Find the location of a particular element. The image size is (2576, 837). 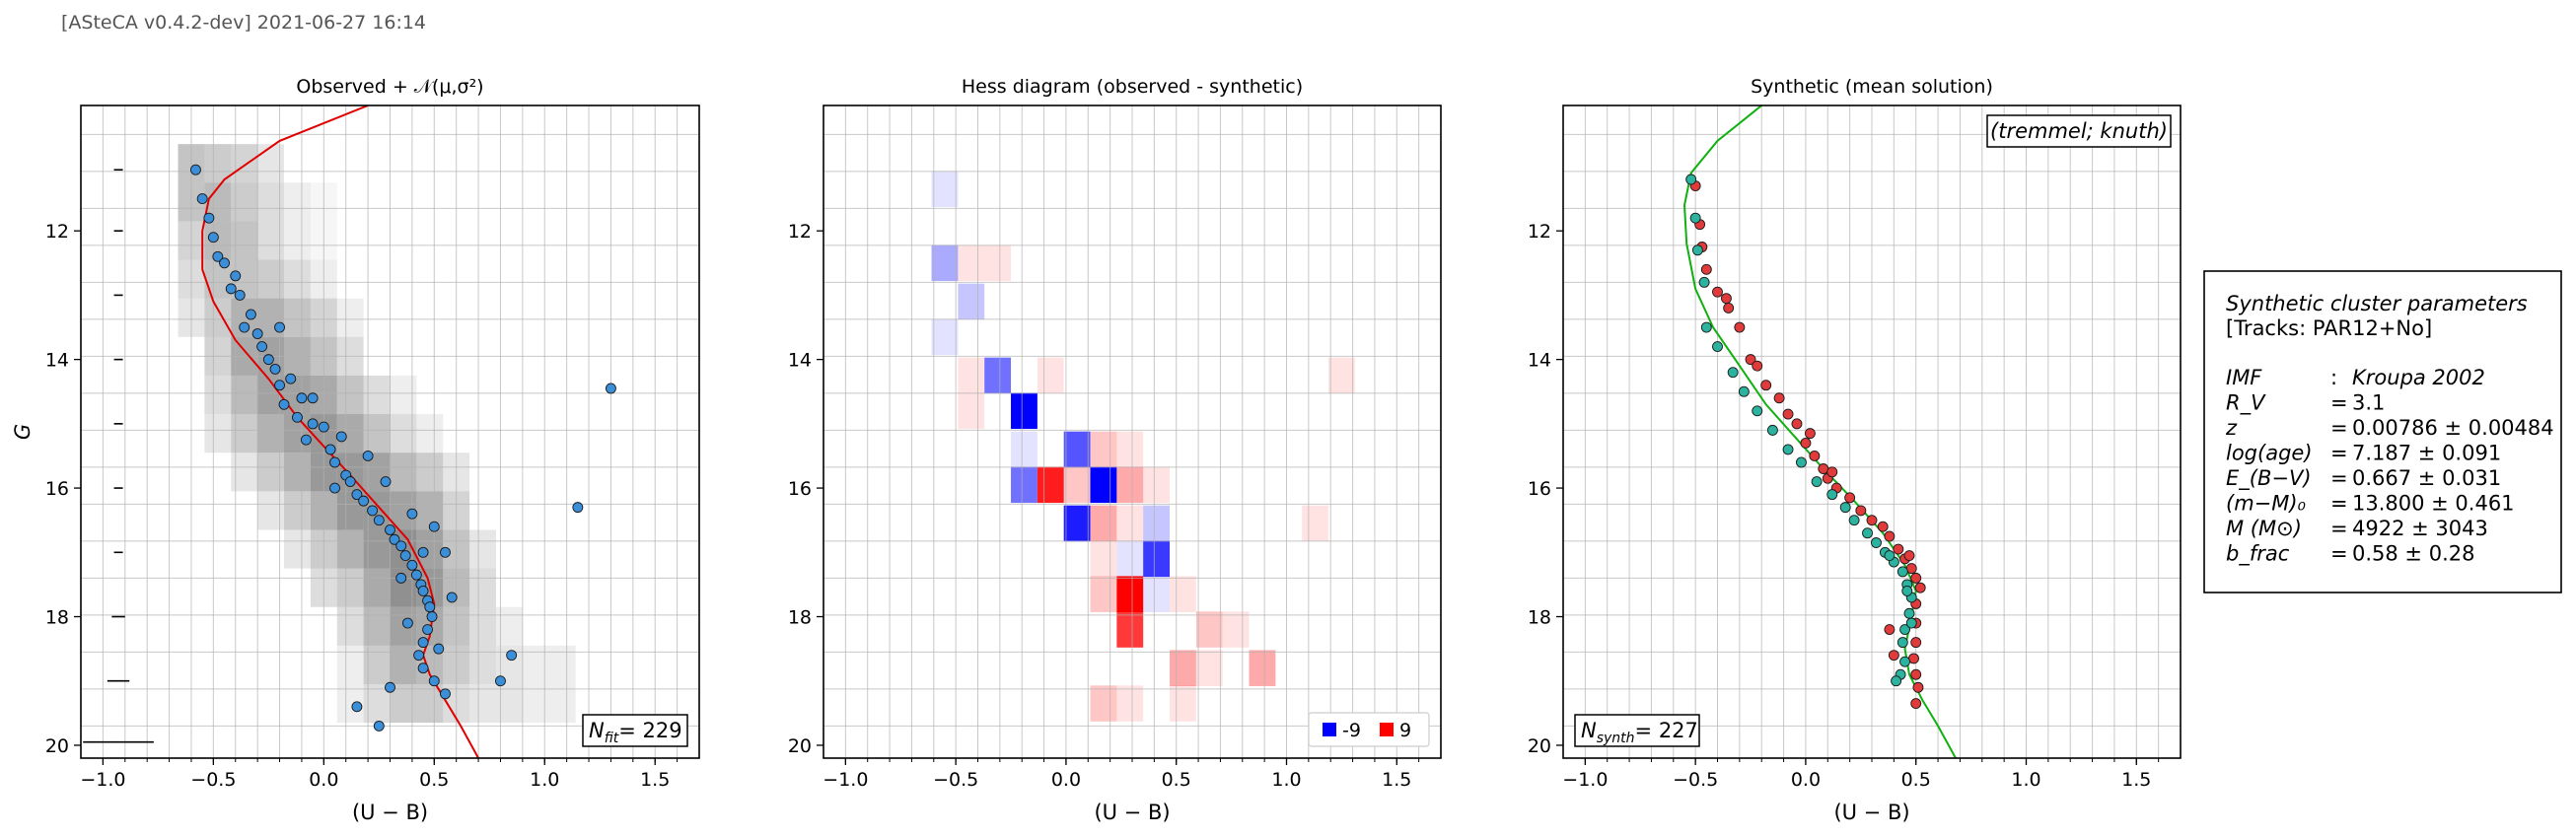

y-tick-label: 18 is located at coordinates (1540, 618).